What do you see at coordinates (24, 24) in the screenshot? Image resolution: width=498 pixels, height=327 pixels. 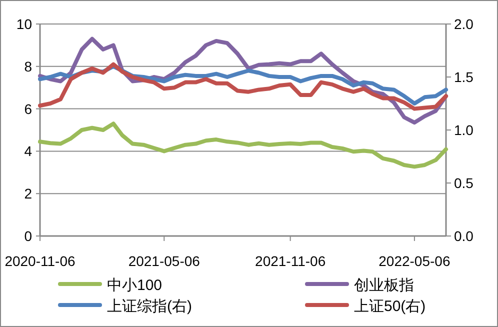 I see `y-tick-label: 10` at bounding box center [24, 24].